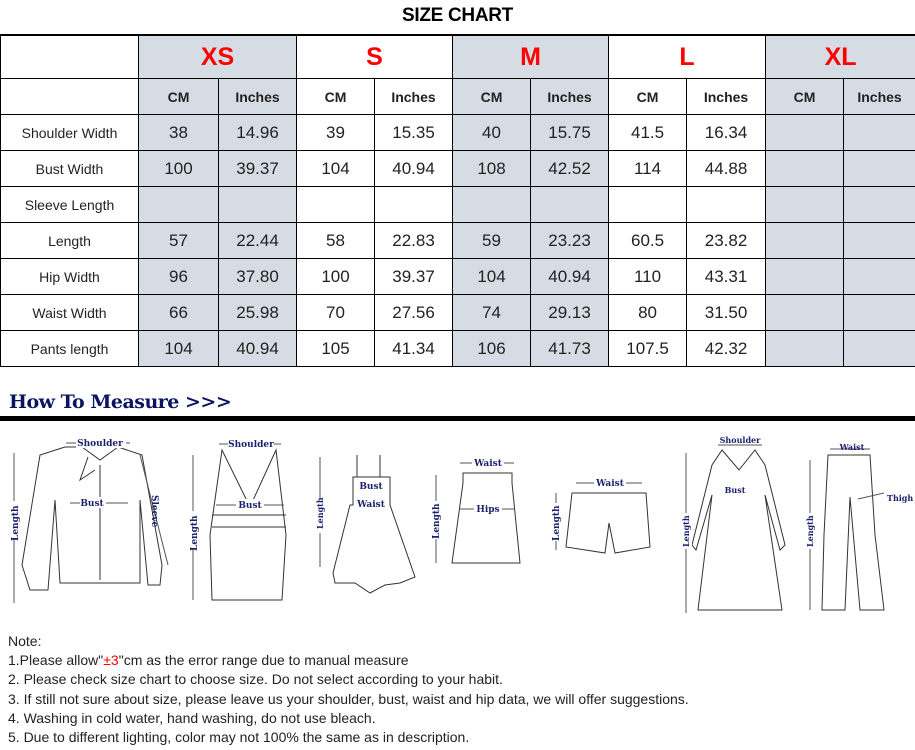 This screenshot has width=915, height=750. Describe the element at coordinates (69, 168) in the screenshot. I see `row-label: Bust Width` at that location.